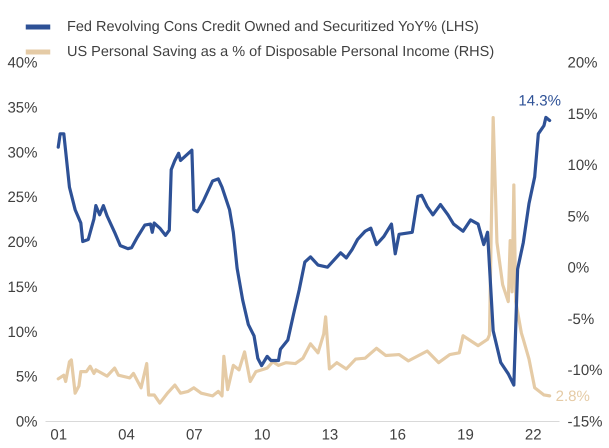 The width and height of the screenshot is (609, 448). What do you see at coordinates (22, 153) in the screenshot?
I see `y-tick-label: 30%` at bounding box center [22, 153].